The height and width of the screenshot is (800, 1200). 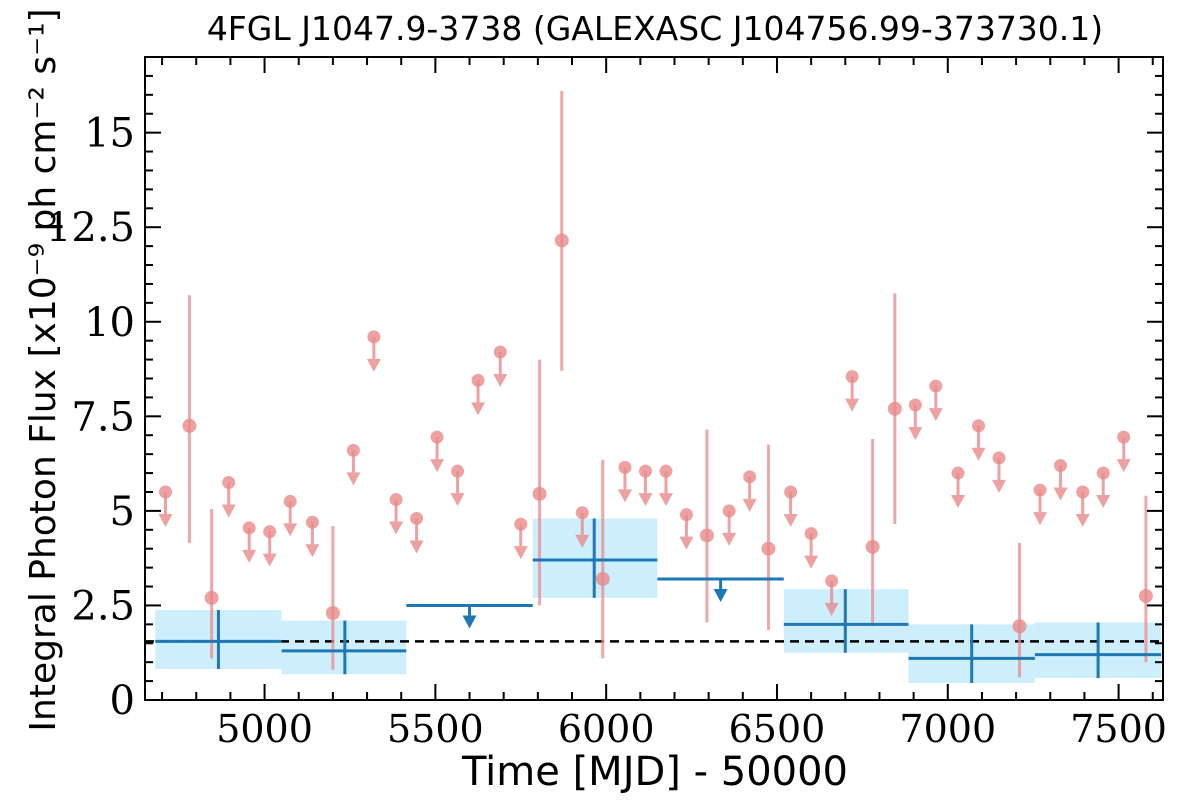 What do you see at coordinates (103, 417) in the screenshot?
I see `y-tick-label: 7.5` at bounding box center [103, 417].